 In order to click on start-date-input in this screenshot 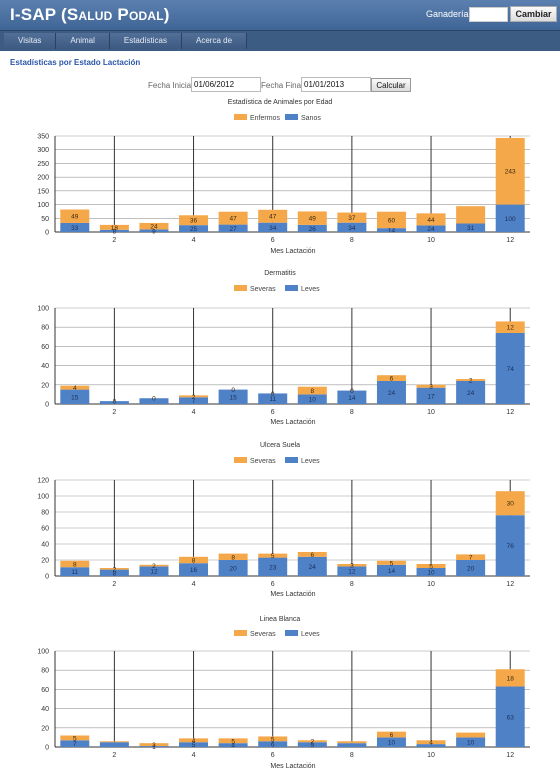, I will do `click(226, 84)`.